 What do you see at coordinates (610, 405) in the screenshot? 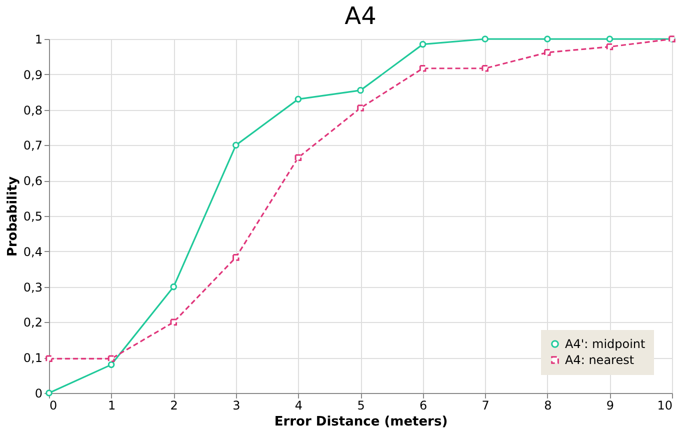
I see `x-tick-label: 9` at bounding box center [610, 405].